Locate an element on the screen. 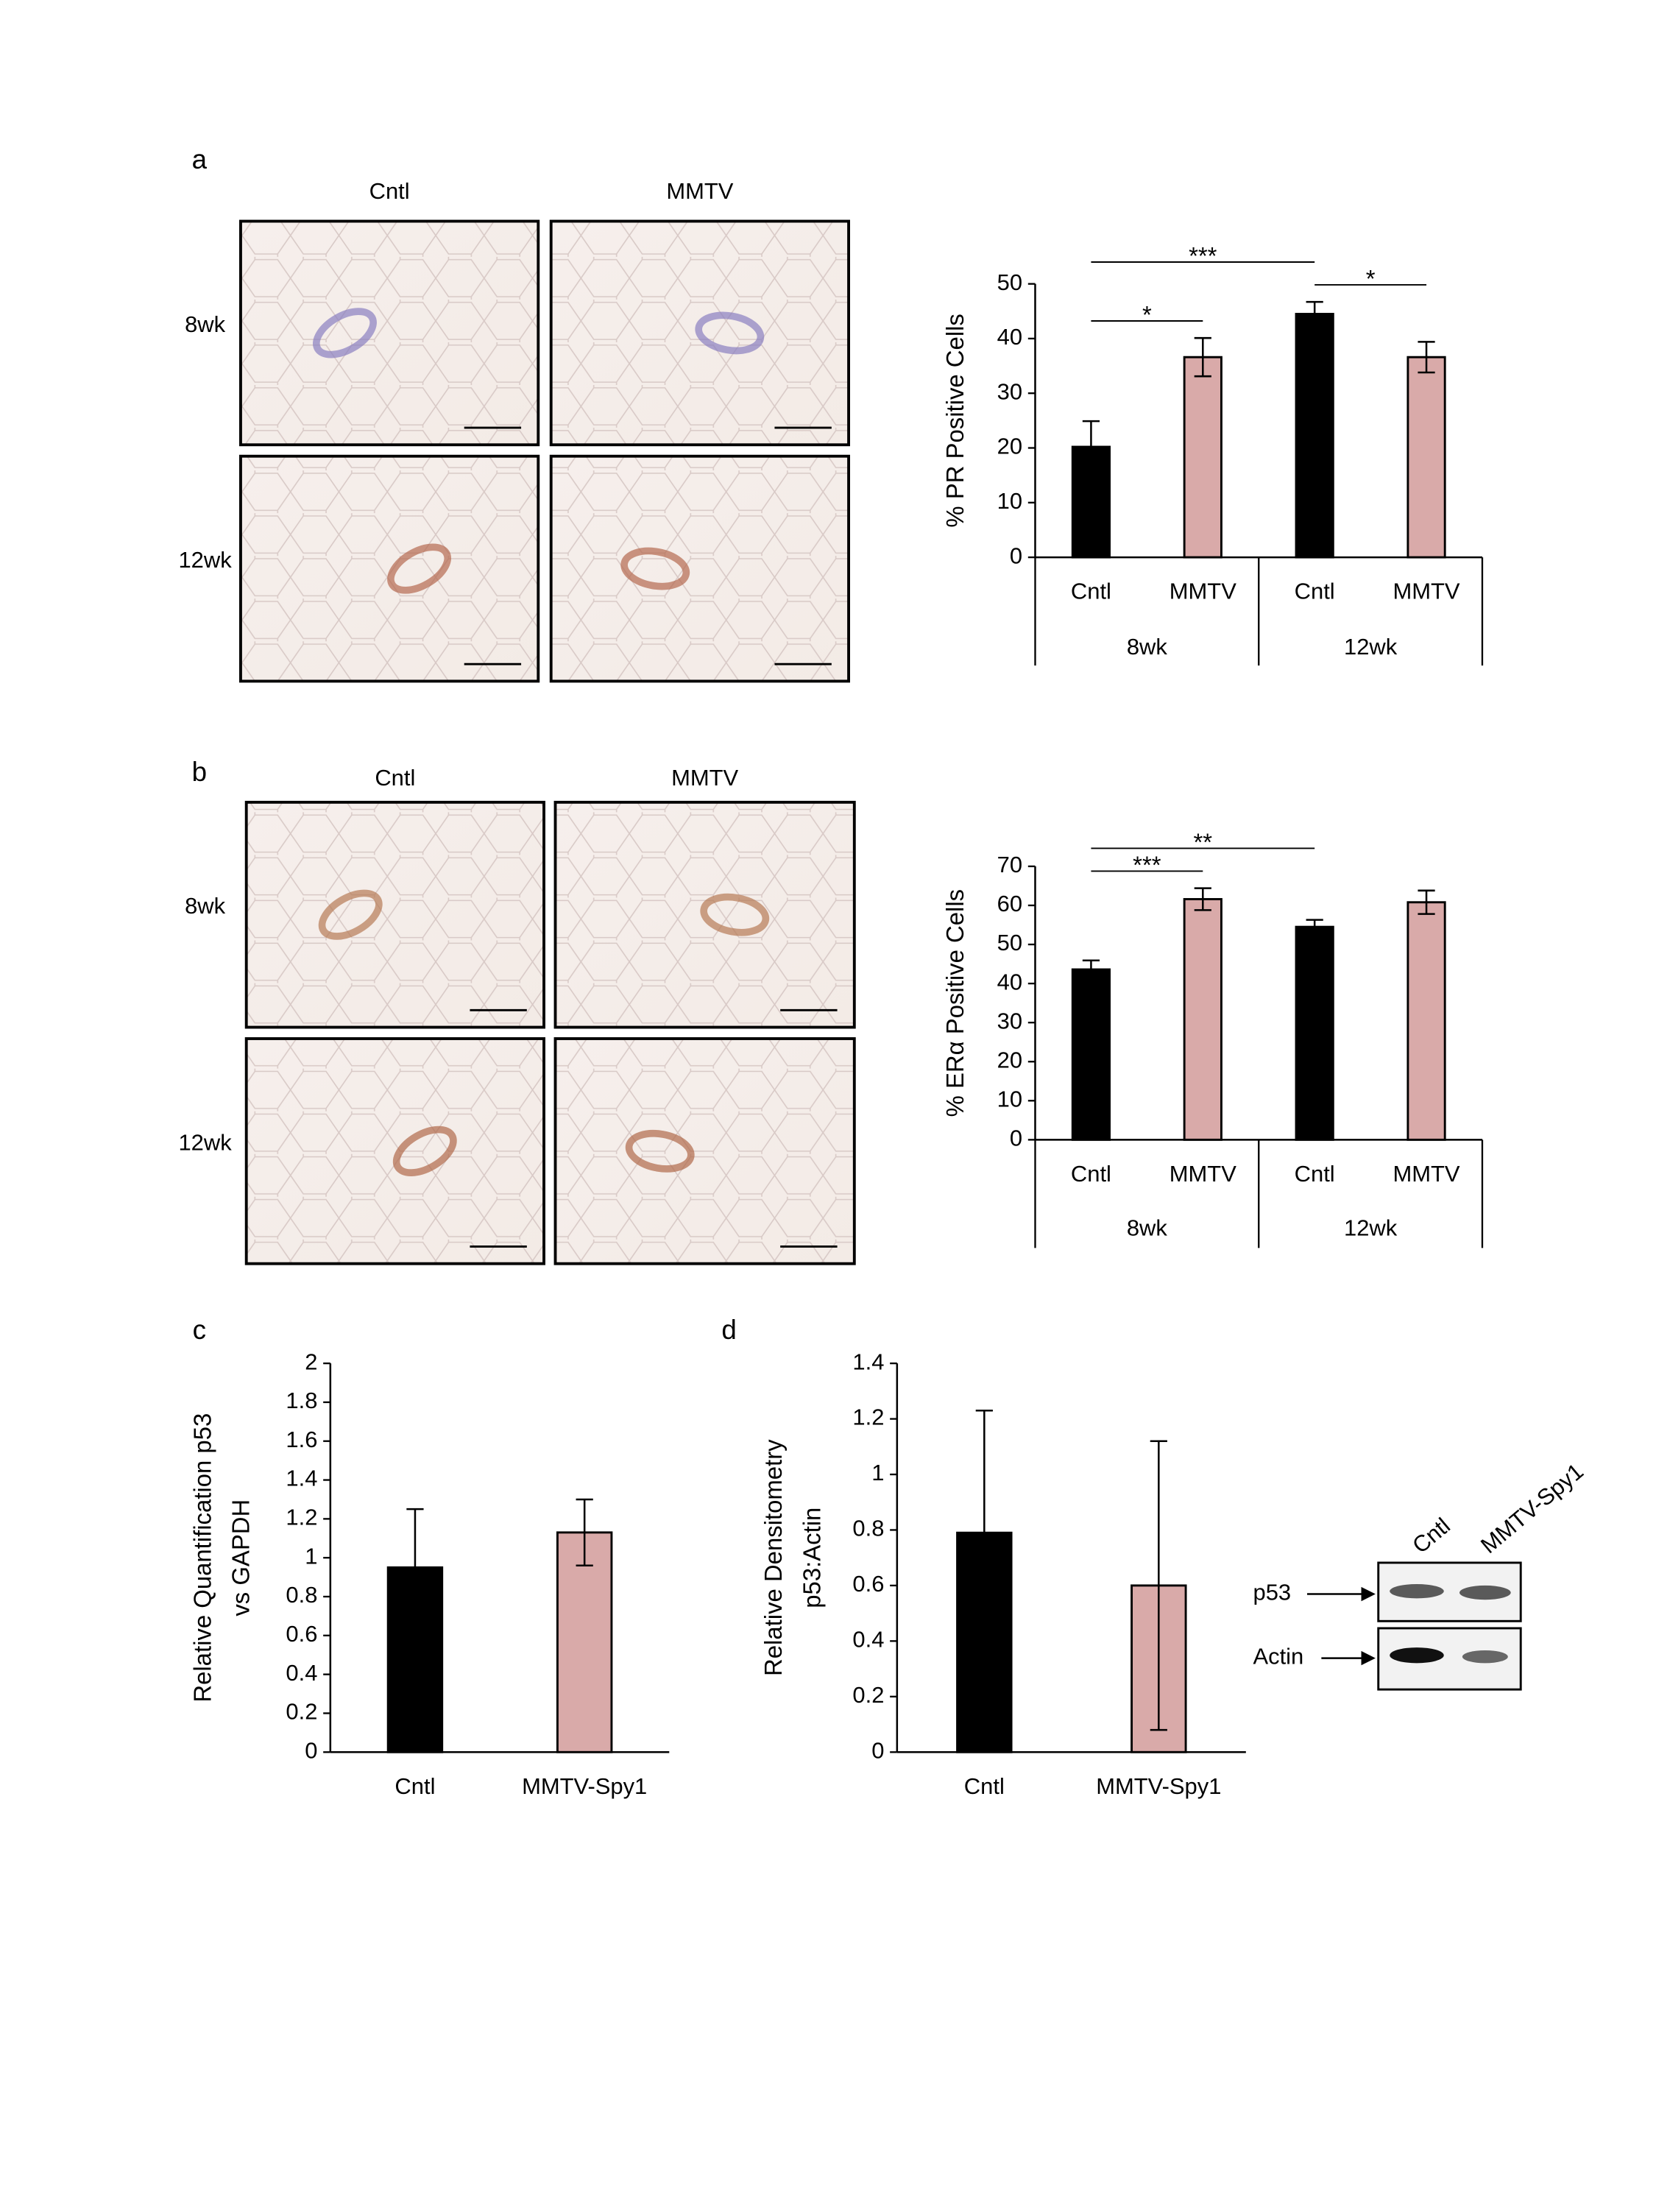 The image size is (1656, 2212). y-axis-label: % PR Positive Cells is located at coordinates (955, 420).